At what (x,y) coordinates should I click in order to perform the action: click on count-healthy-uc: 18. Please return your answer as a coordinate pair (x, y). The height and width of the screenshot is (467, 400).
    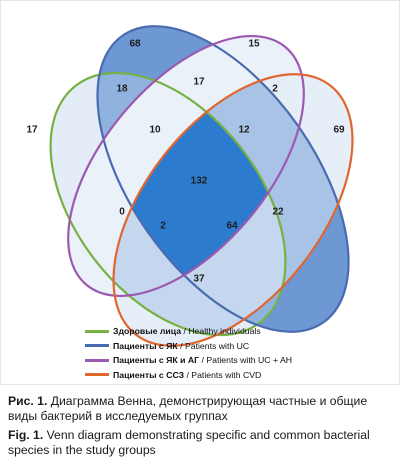
    Looking at the image, I should click on (122, 89).